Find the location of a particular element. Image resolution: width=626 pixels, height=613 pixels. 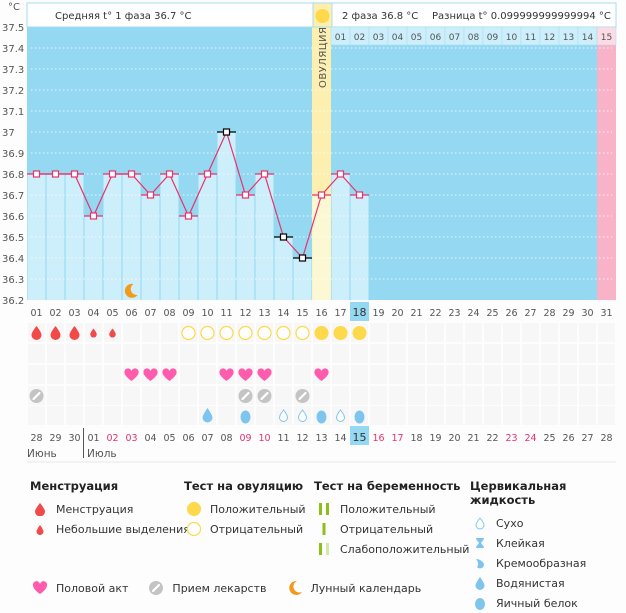

legend-item-intercourse: Половой акт is located at coordinates (79, 588).